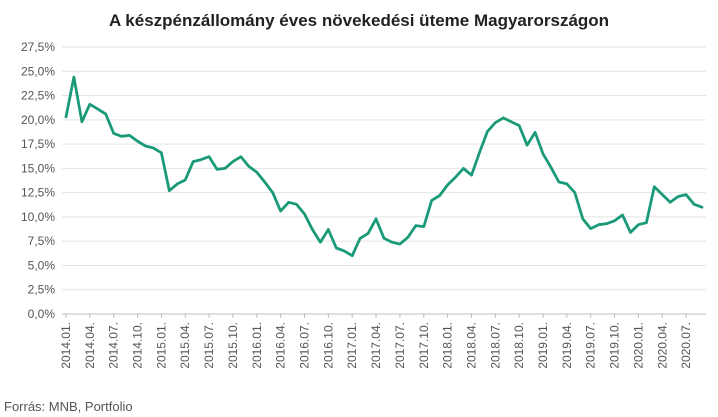 Image resolution: width=718 pixels, height=417 pixels. Describe the element at coordinates (615, 345) in the screenshot. I see `x-tick-label: 2019.10.` at that location.